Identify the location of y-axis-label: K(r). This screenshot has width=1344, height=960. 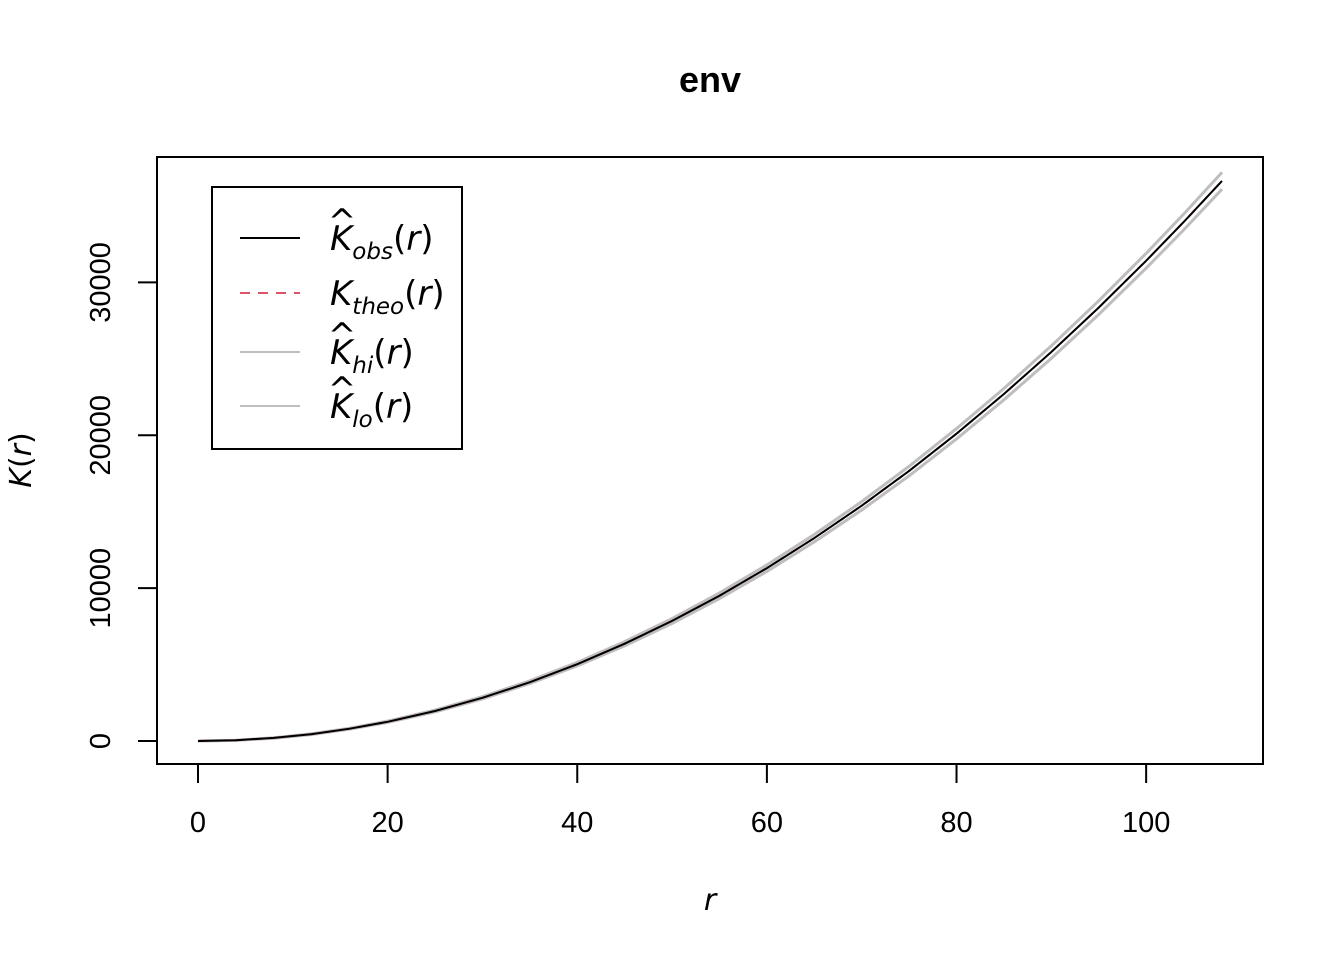
(21, 459).